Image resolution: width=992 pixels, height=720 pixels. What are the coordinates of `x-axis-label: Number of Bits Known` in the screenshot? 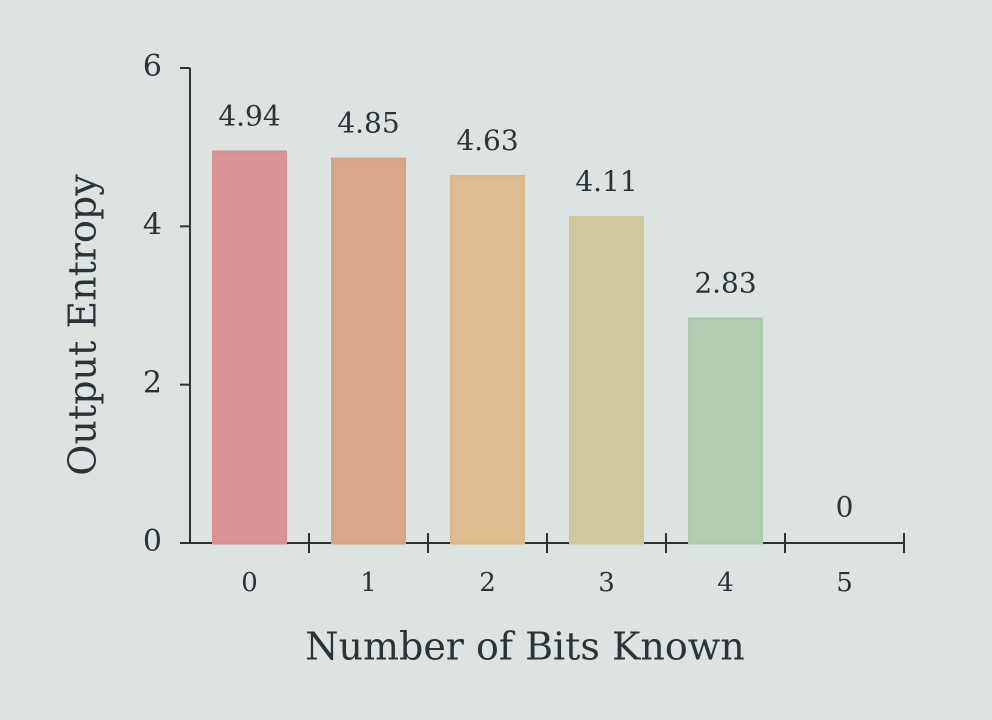 It's located at (525, 647).